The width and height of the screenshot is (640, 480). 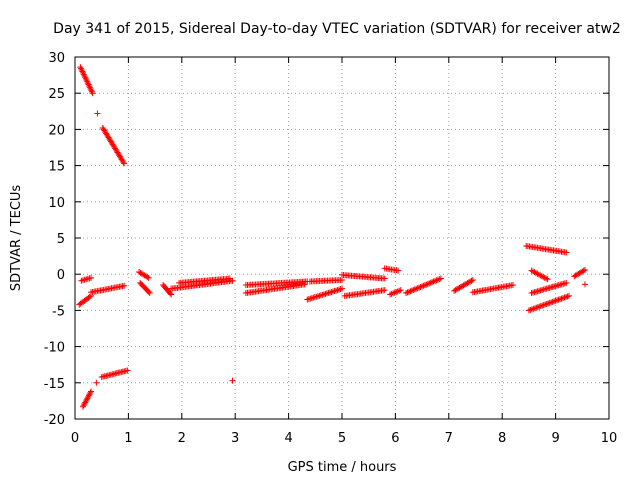 I want to click on y-axis-label: SDTVAR / TECUs, so click(x=16, y=238).